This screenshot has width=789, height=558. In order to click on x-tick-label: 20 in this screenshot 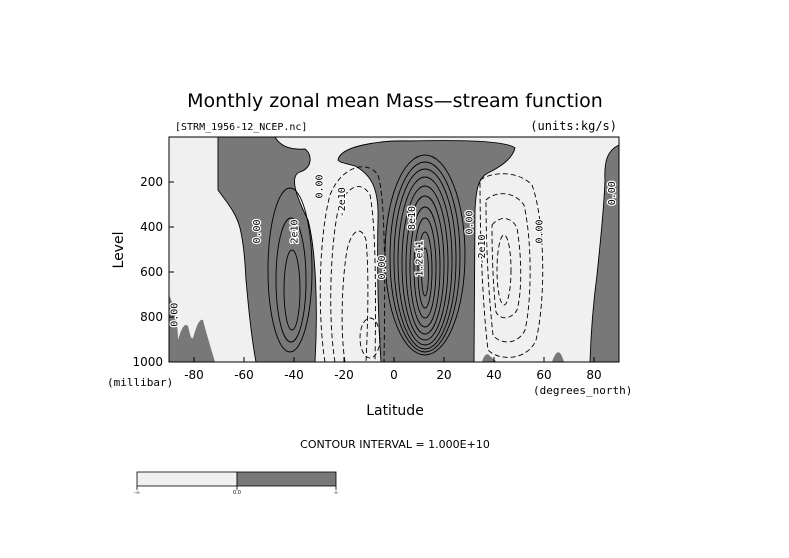, I will do `click(443, 375)`.